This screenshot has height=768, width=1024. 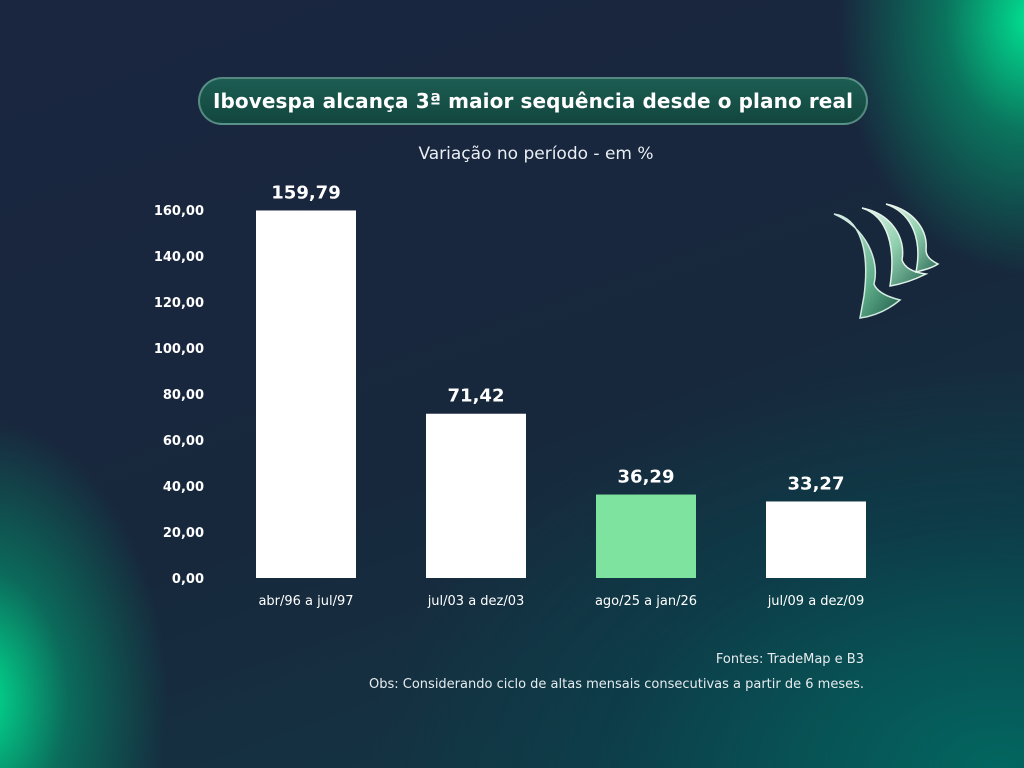 I want to click on y-tick-label: 140,00, so click(x=179, y=257).